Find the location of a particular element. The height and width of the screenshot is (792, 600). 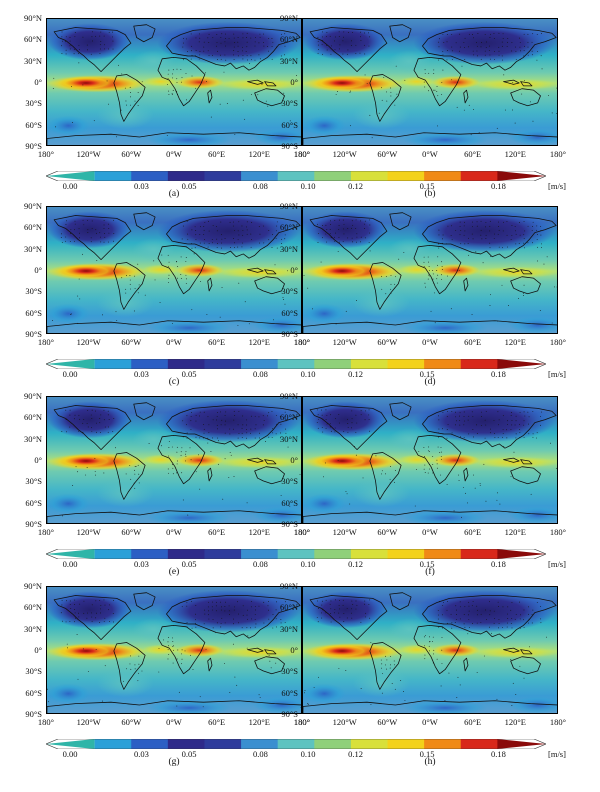

lat-tick-label: 30°S is located at coordinates (33, 291).